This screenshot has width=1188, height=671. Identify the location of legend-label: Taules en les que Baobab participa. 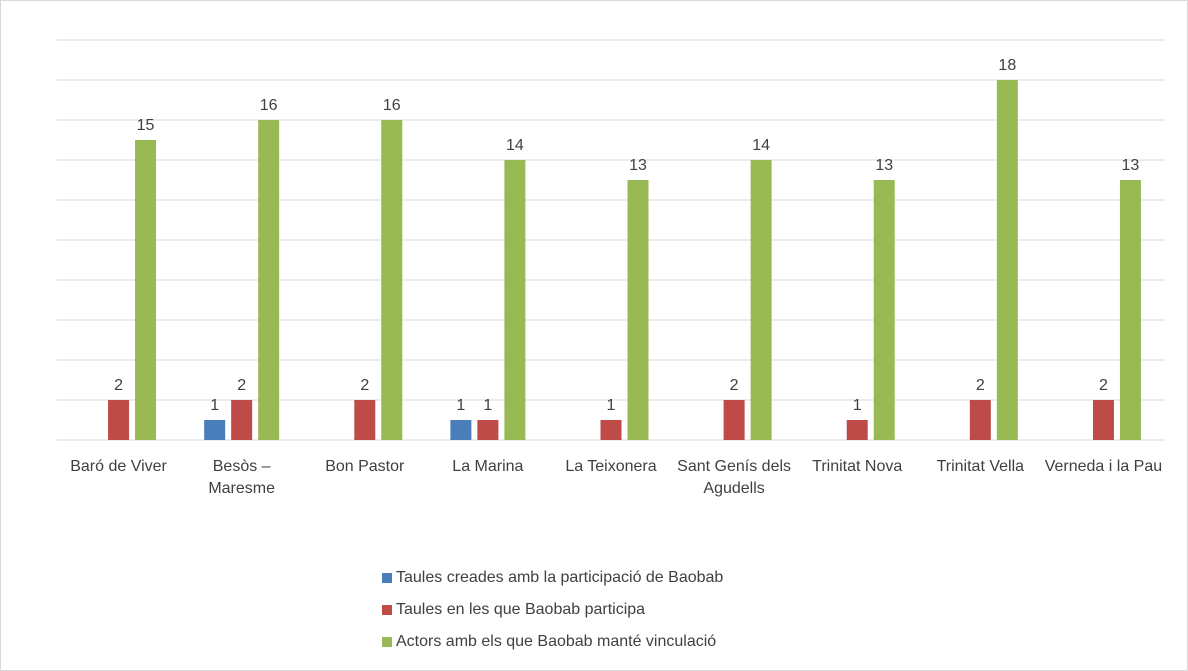
(521, 609).